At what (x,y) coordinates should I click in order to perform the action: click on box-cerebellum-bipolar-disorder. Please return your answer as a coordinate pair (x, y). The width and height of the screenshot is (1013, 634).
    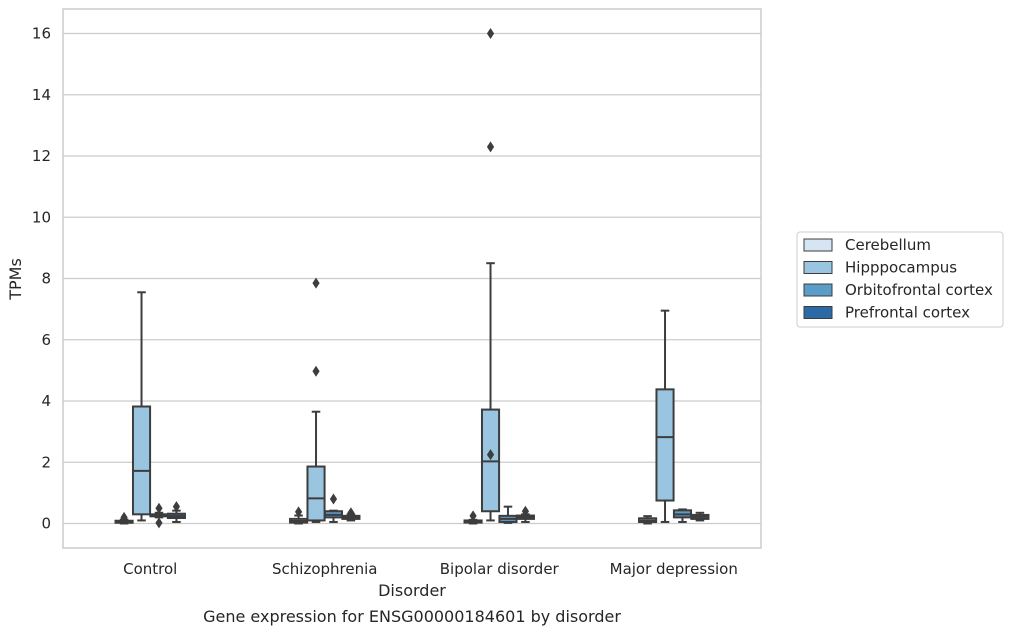
    Looking at the image, I should click on (473, 517).